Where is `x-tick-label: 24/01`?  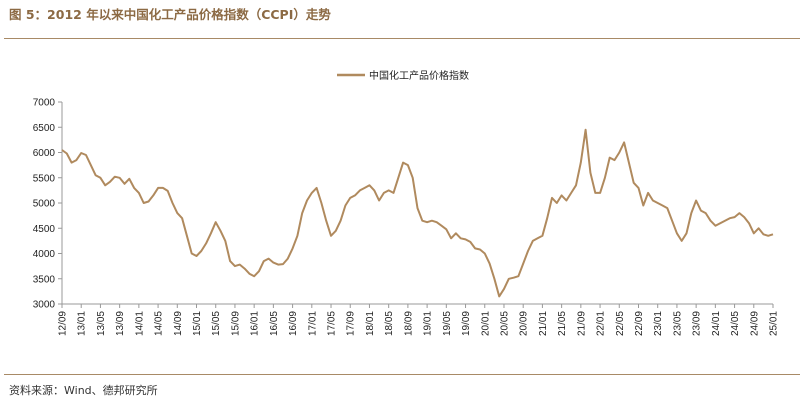
x-tick-label: 24/01 is located at coordinates (716, 323).